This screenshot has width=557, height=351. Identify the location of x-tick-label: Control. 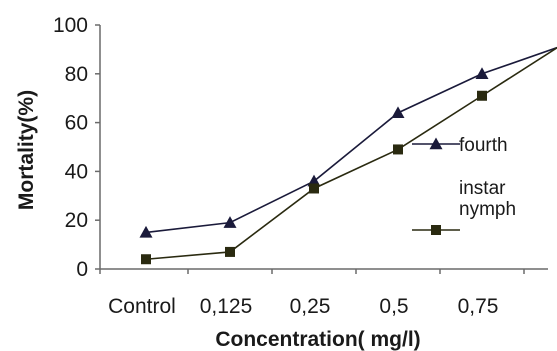
(142, 306).